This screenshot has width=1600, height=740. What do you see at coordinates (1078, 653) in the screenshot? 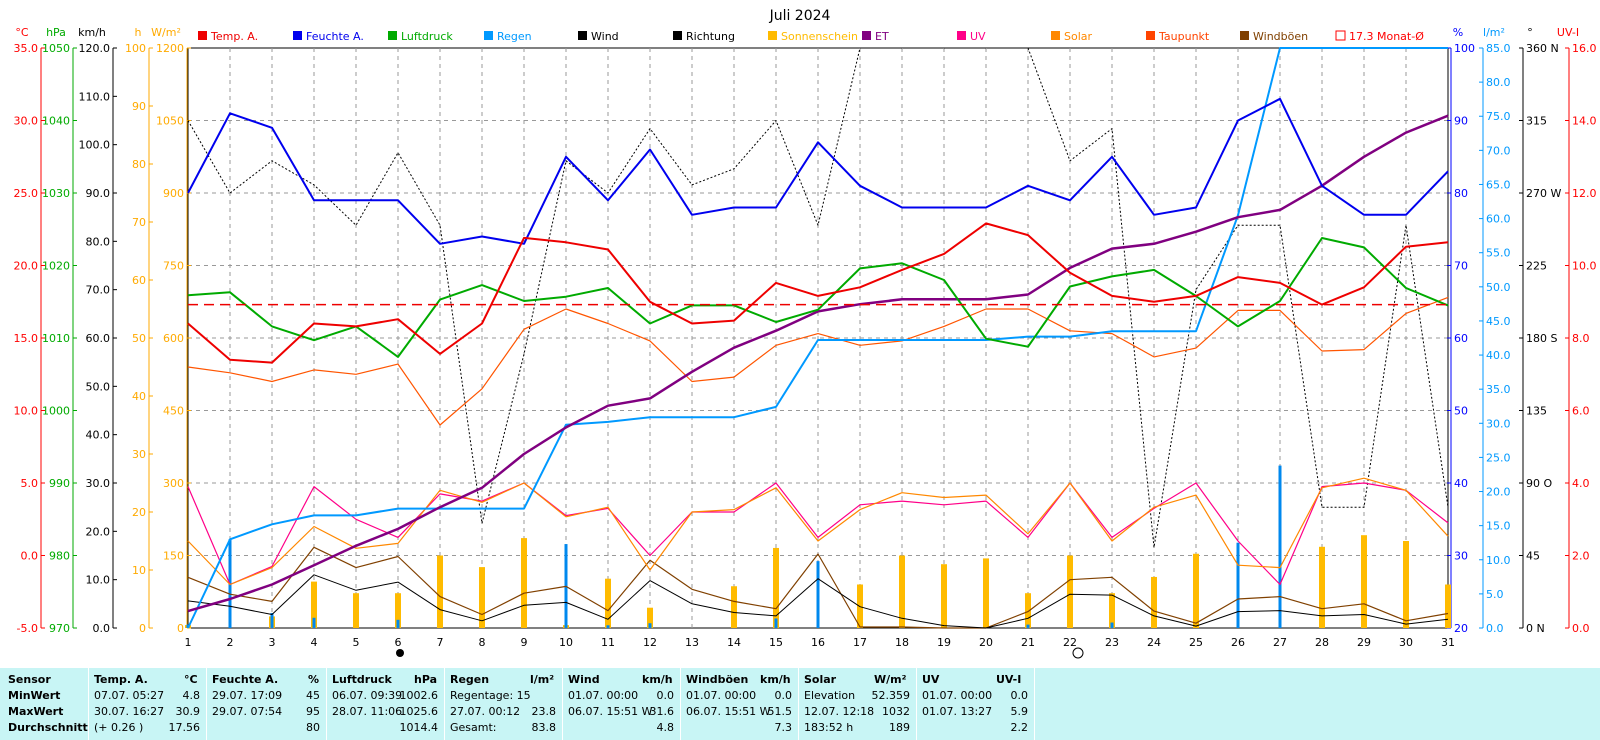
I see `full-moon-icon` at bounding box center [1078, 653].